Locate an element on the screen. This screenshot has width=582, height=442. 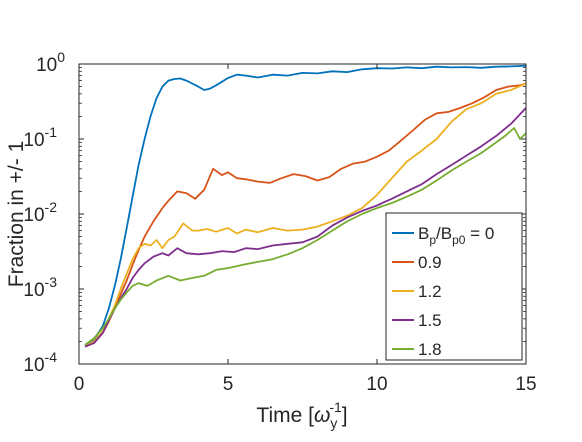
legend-label-4: 1.8 is located at coordinates (430, 349).